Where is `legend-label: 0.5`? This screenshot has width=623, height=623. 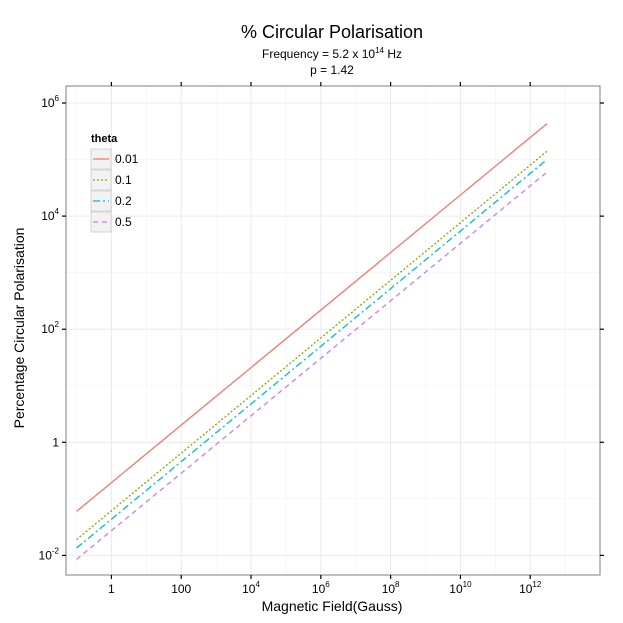 legend-label: 0.5 is located at coordinates (123, 222).